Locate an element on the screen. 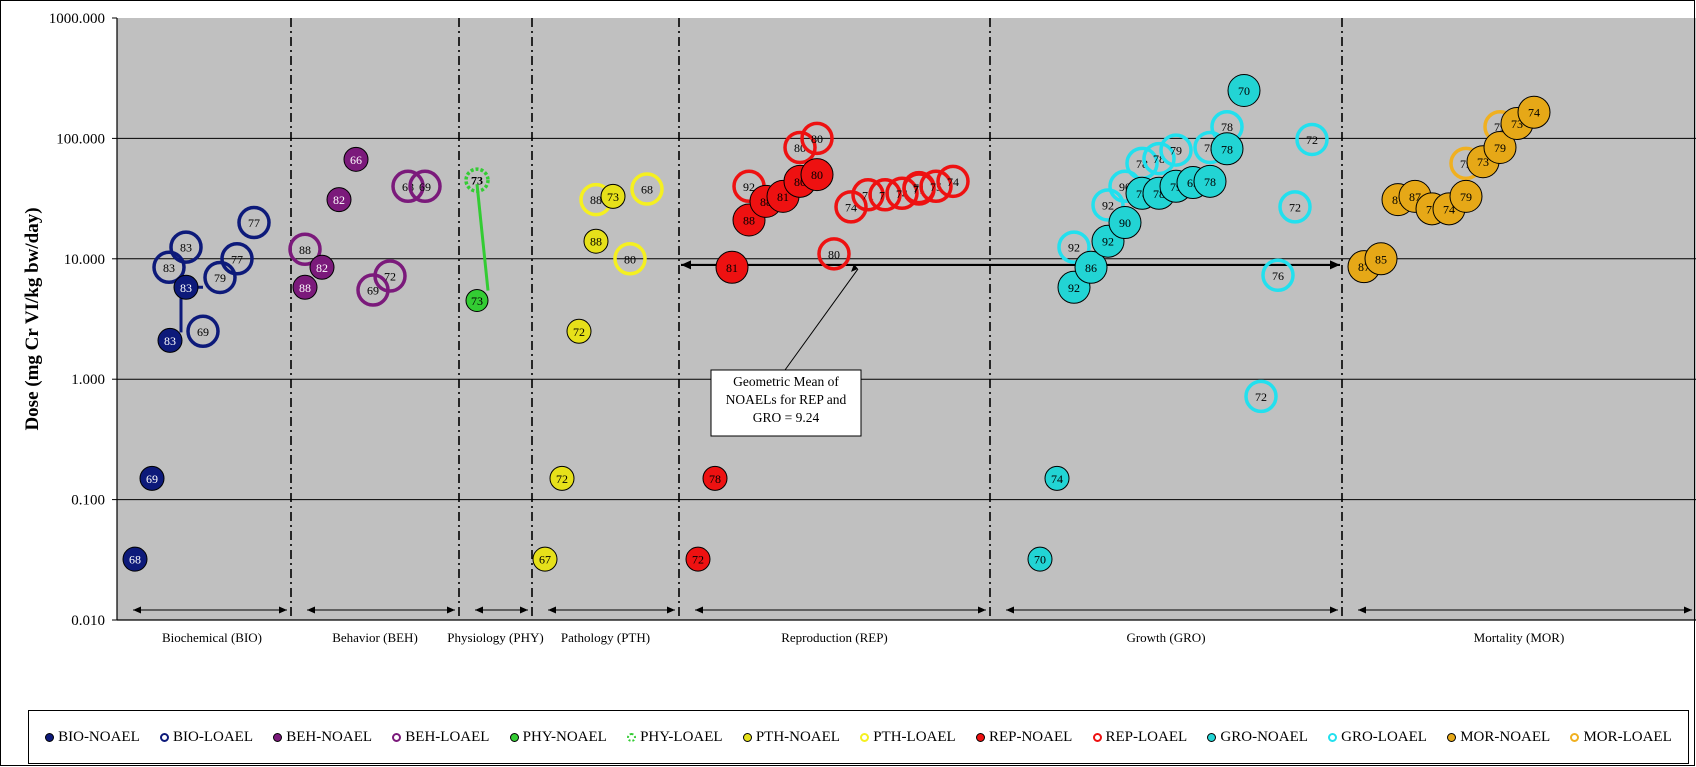 This screenshot has width=1696, height=767. legend-item: BEH-NOAEL is located at coordinates (322, 737).